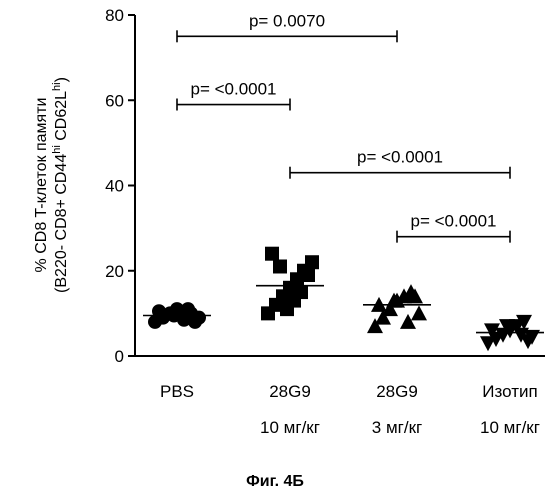  I want to click on y-axis-label-line2: (B220- CD8+ CD44hi CD62Lhi), so click(60, 185).